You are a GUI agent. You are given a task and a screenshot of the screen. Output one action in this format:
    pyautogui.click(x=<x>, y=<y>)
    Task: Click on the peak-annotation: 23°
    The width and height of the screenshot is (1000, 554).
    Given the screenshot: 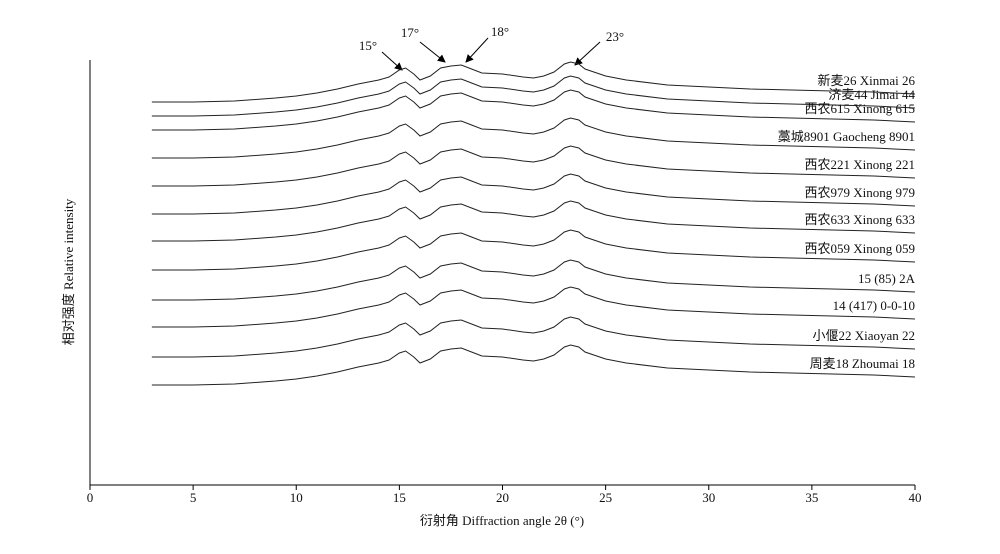 What is the action you would take?
    pyautogui.click(x=615, y=36)
    